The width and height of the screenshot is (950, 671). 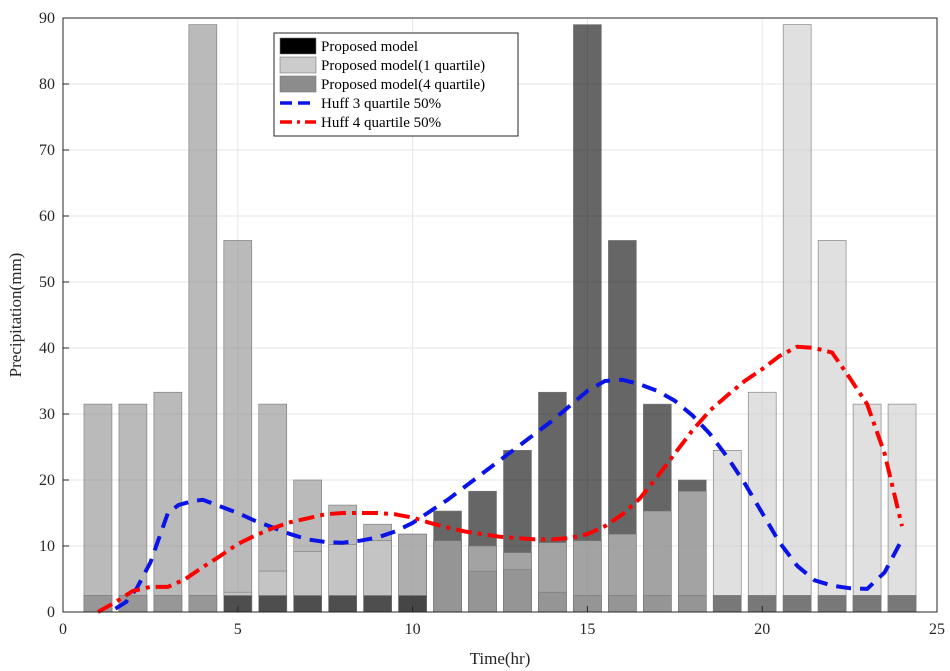 What do you see at coordinates (500, 658) in the screenshot?
I see `x-axis-label: Time(hr)` at bounding box center [500, 658].